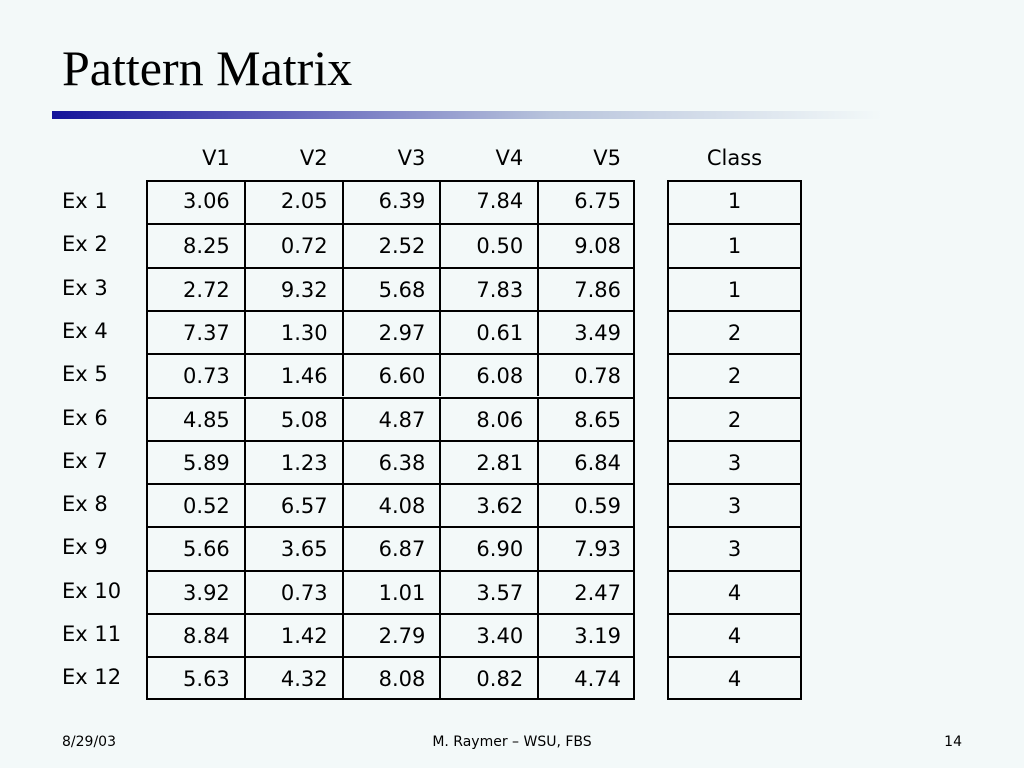 The image size is (1024, 768). Describe the element at coordinates (734, 158) in the screenshot. I see `column-header: Class` at that location.